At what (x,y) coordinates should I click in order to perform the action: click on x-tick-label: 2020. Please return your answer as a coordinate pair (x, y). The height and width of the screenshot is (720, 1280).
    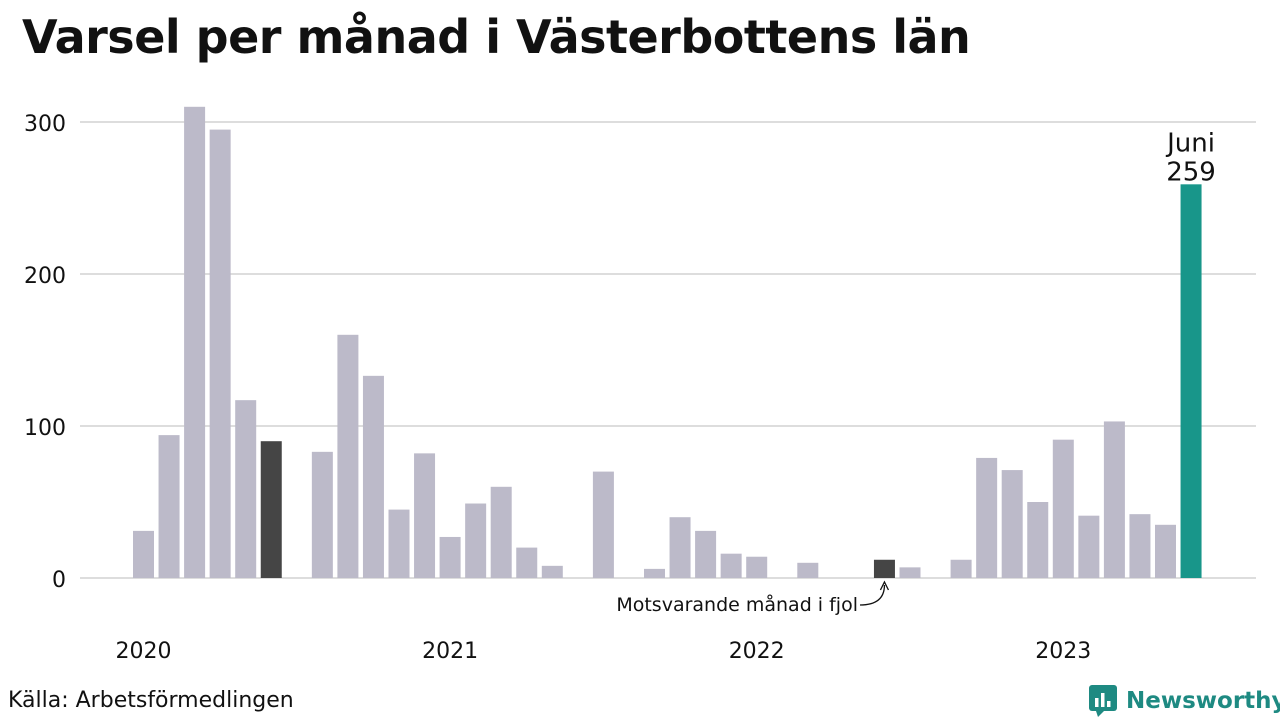
    Looking at the image, I should click on (144, 651).